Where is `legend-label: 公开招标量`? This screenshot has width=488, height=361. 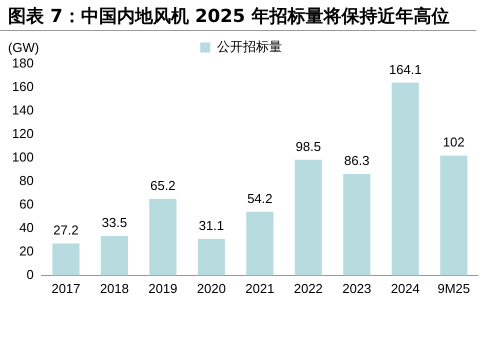
legend-label: 公开招标量 is located at coordinates (249, 47).